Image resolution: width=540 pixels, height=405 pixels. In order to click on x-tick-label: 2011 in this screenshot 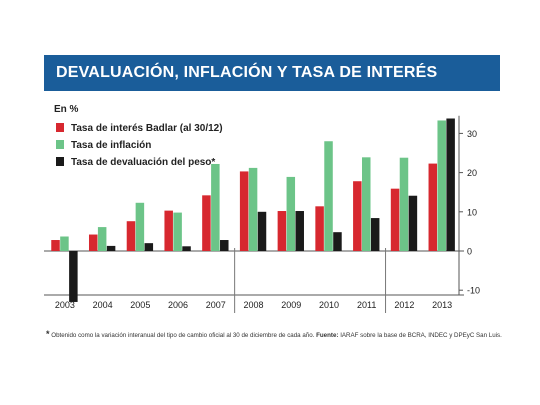, I will do `click(366, 305)`.